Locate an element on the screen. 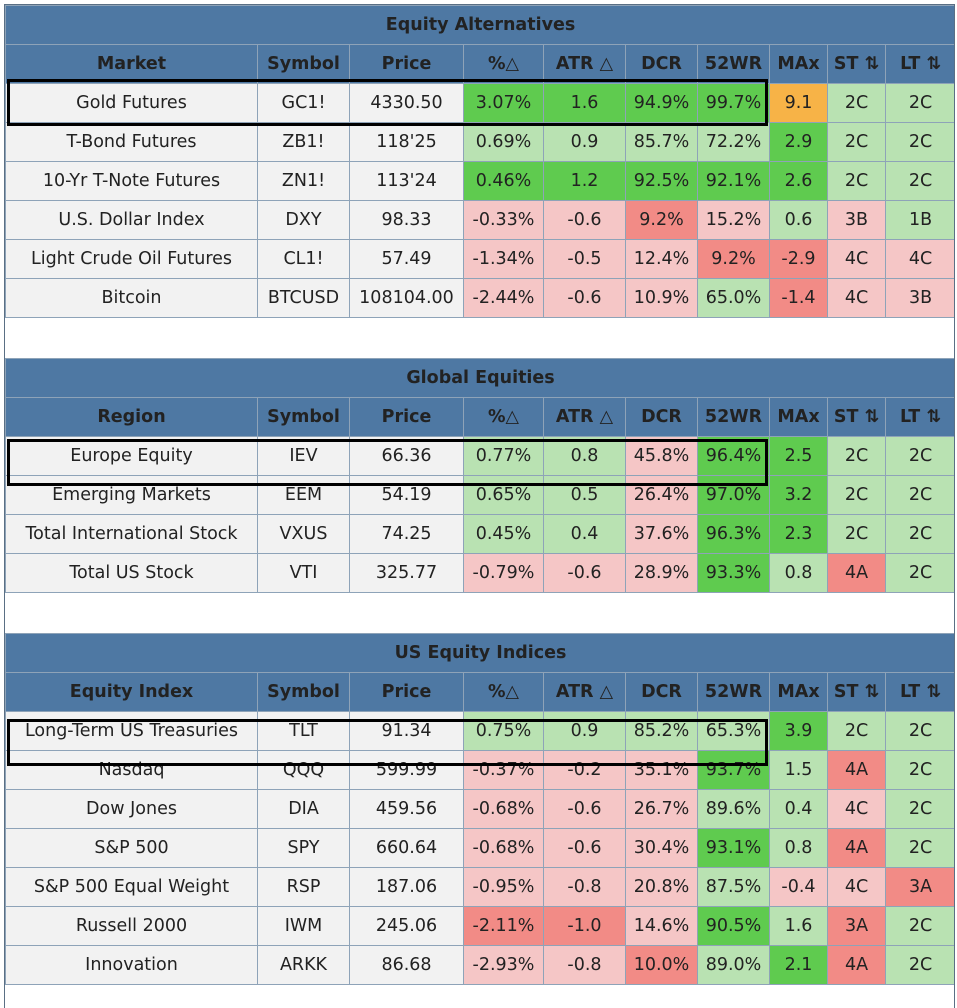  cell-price: 74.25 is located at coordinates (406, 534).